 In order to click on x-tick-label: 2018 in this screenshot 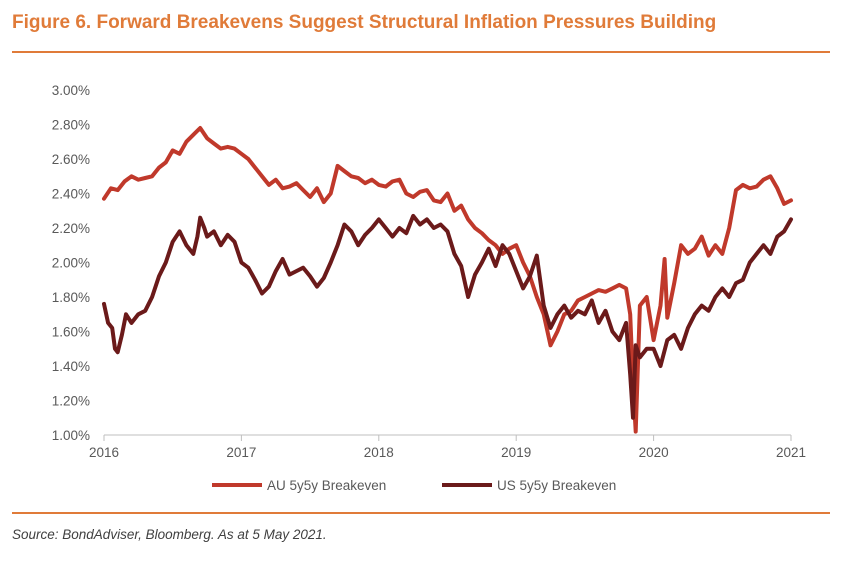, I will do `click(379, 452)`.